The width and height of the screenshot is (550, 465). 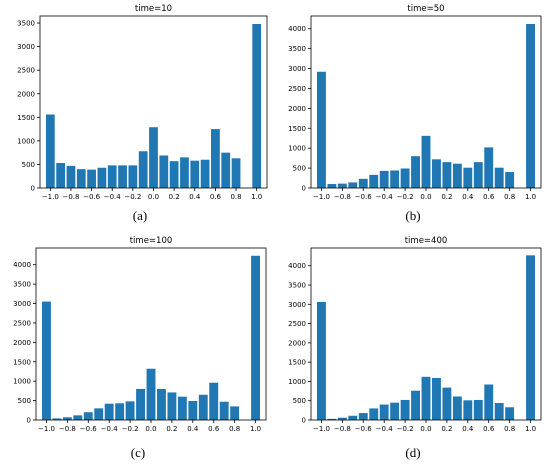 What do you see at coordinates (425, 429) in the screenshot?
I see `x-tick-label: 0.0` at bounding box center [425, 429].